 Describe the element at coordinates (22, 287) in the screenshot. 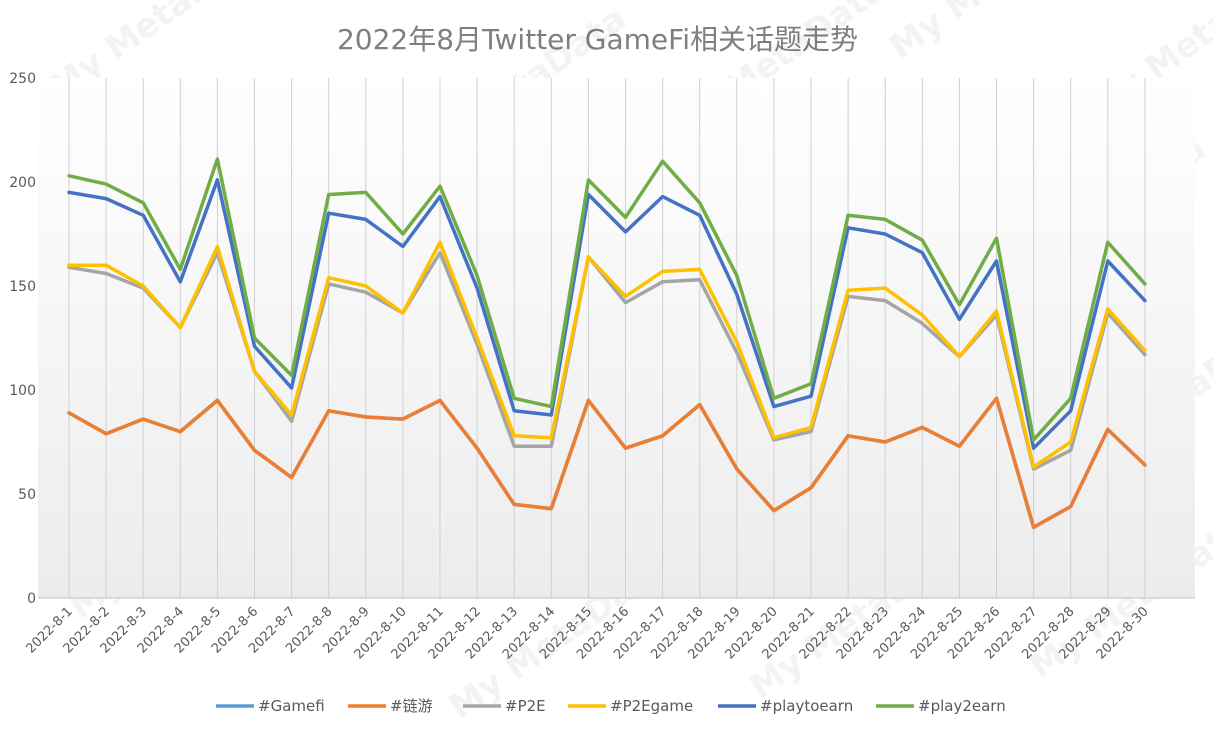

I see `y-tick-label: 150` at that location.